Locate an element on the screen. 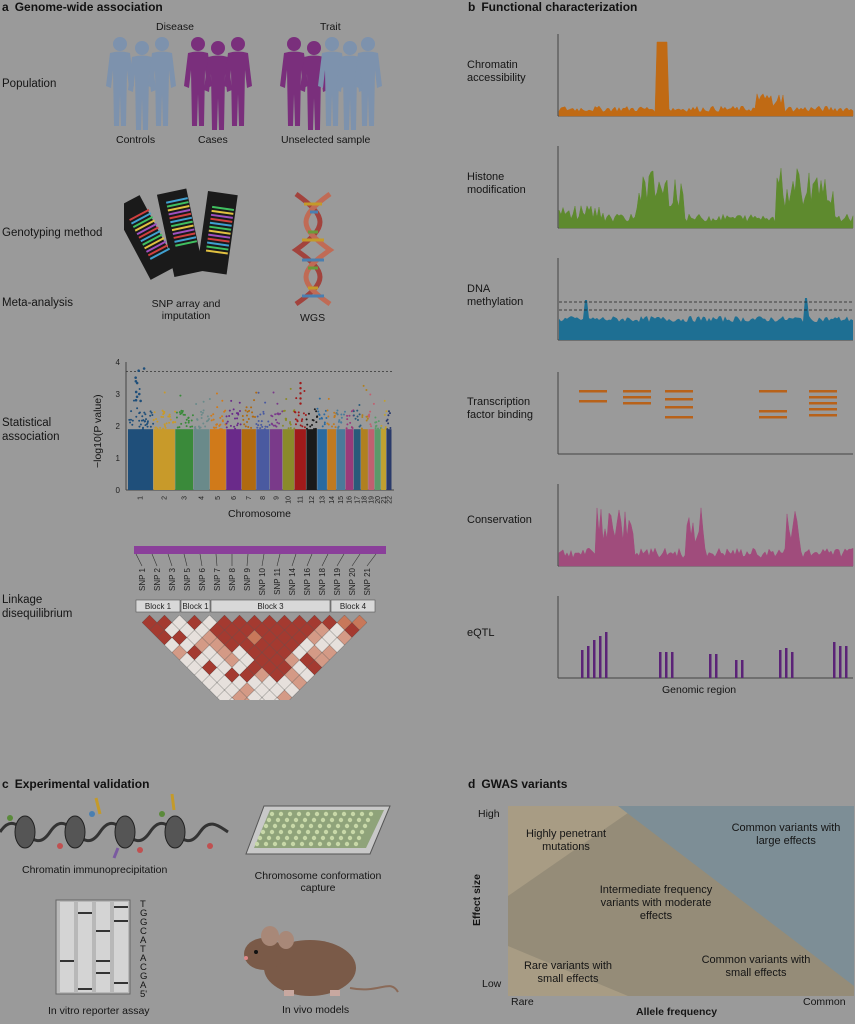 The image size is (855, 1024). panel-c-letter: c is located at coordinates (5, 784).